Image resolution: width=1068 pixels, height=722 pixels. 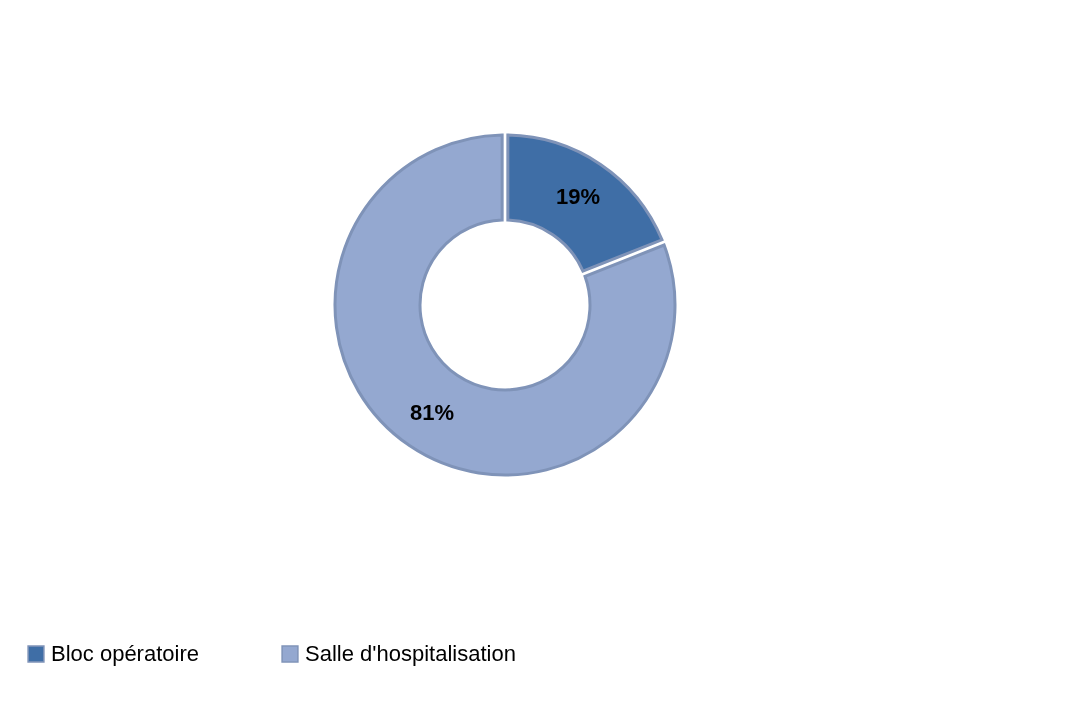 I want to click on legend-label: Salle d'hospitalisation, so click(x=410, y=653).